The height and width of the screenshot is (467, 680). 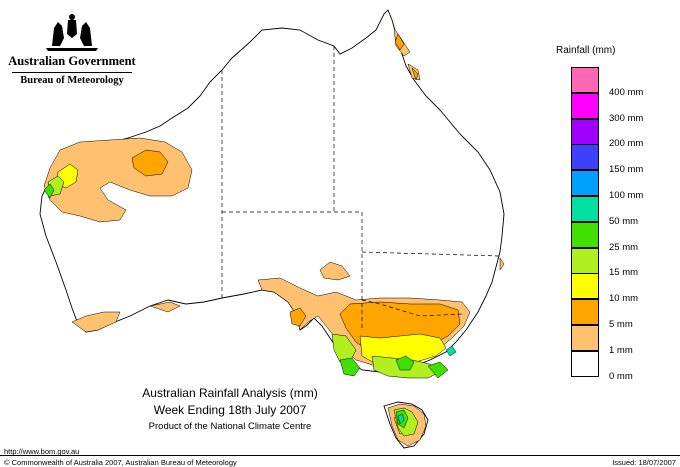 I want to click on legend-label: 1 mm, so click(x=621, y=350).